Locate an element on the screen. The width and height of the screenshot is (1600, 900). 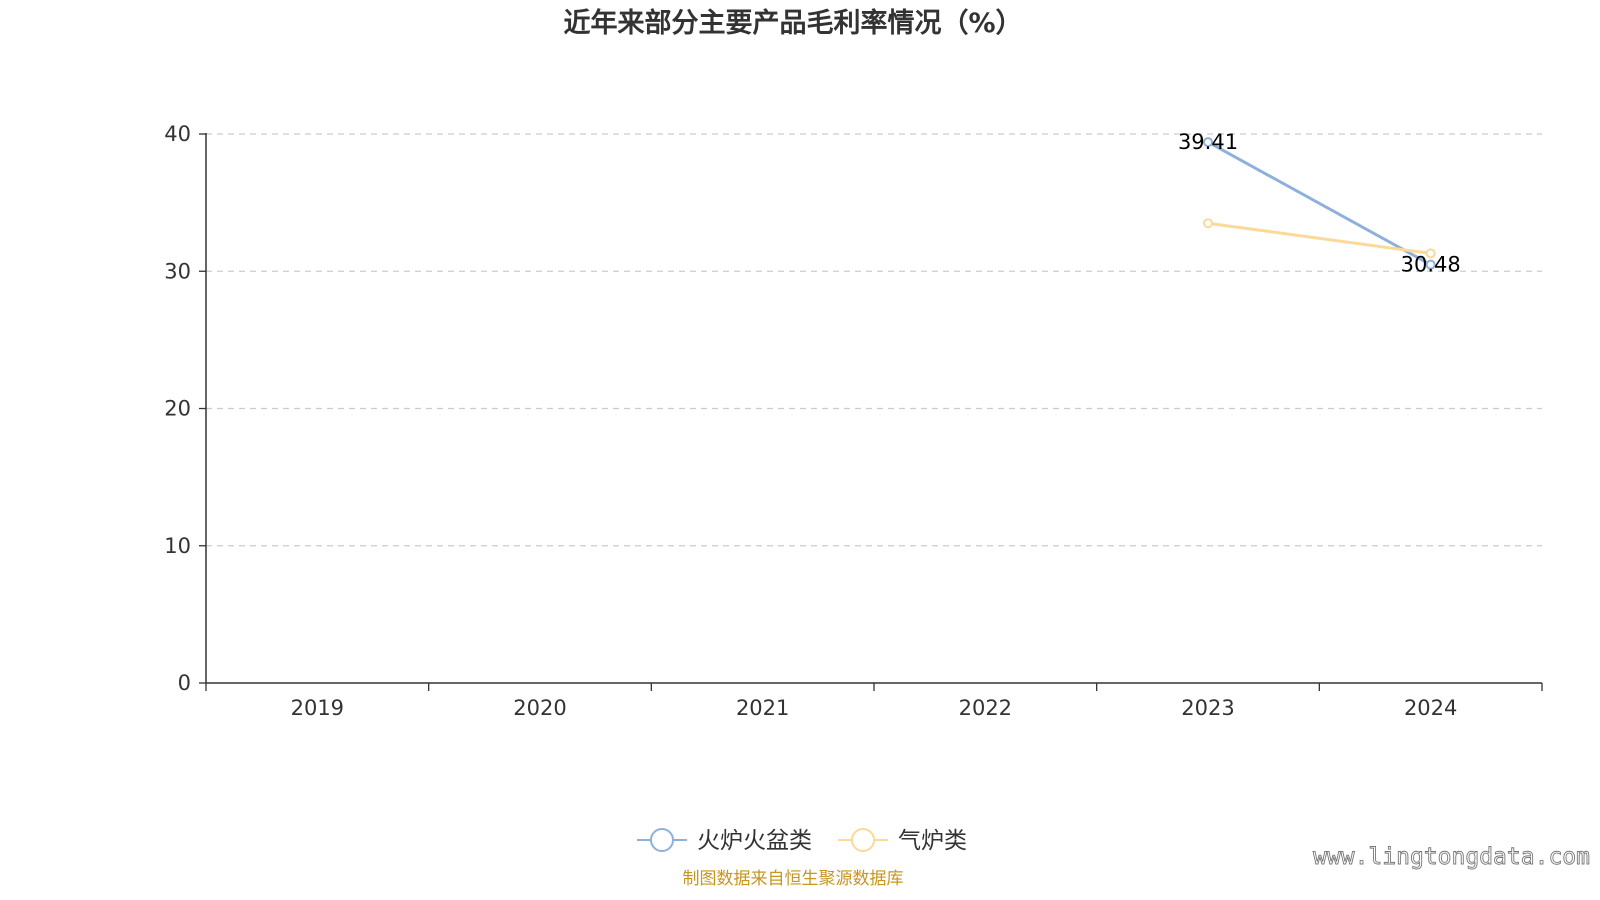
watermark: www.lingtongdata.com is located at coordinates (1451, 857).